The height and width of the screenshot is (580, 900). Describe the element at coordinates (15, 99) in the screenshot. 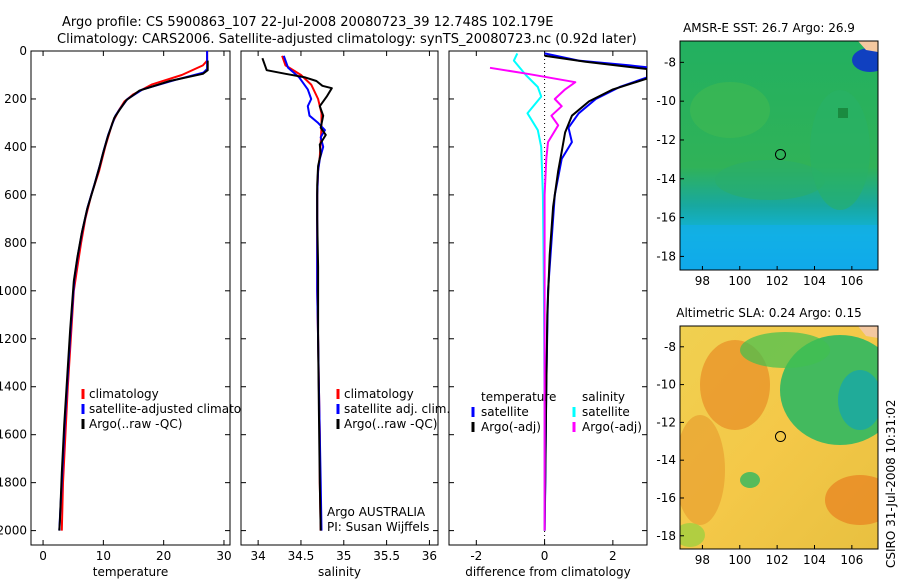

I see `y-tick-label: 200` at that location.